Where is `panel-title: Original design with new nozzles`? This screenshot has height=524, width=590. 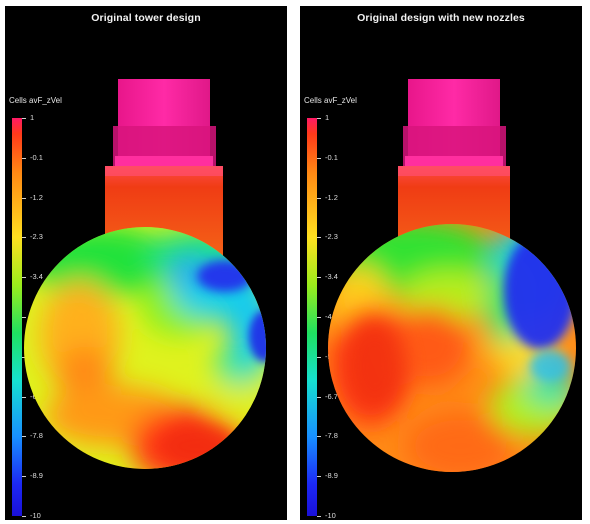
panel-title: Original design with new nozzles is located at coordinates (441, 18).